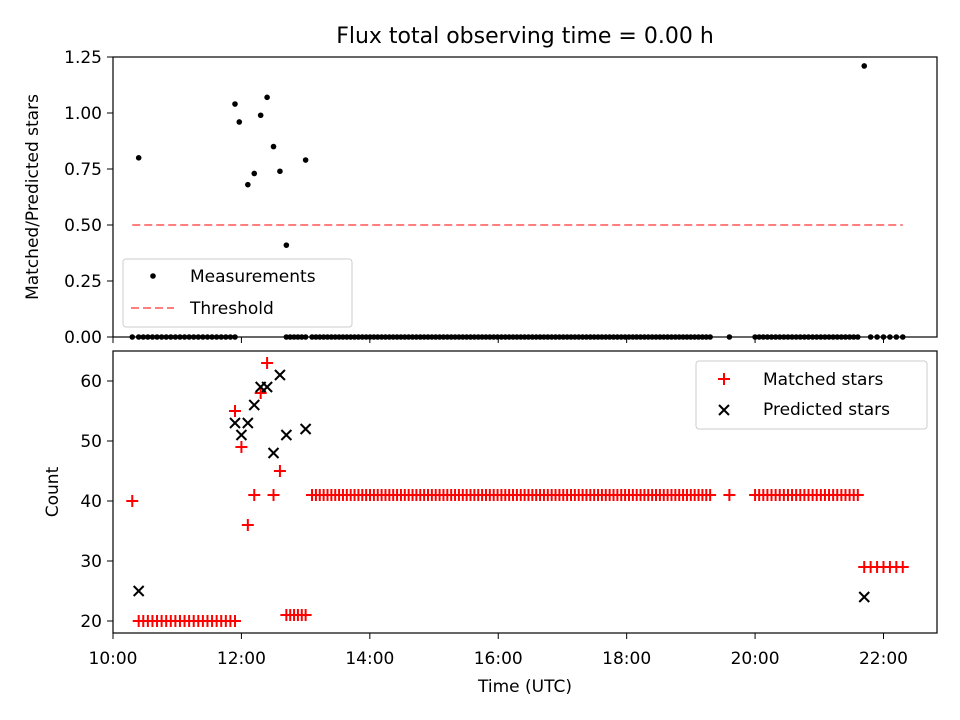 This screenshot has width=960, height=720. Describe the element at coordinates (524, 687) in the screenshot. I see `x-axis-label: Time (UTC)` at that location.